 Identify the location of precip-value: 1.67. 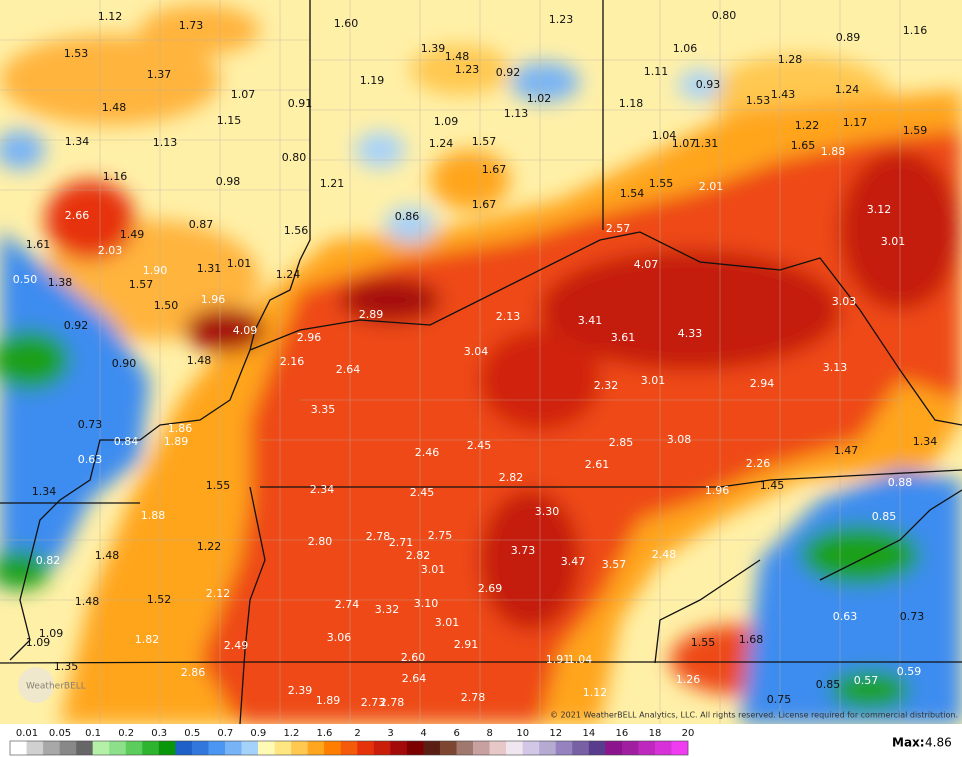
(484, 204).